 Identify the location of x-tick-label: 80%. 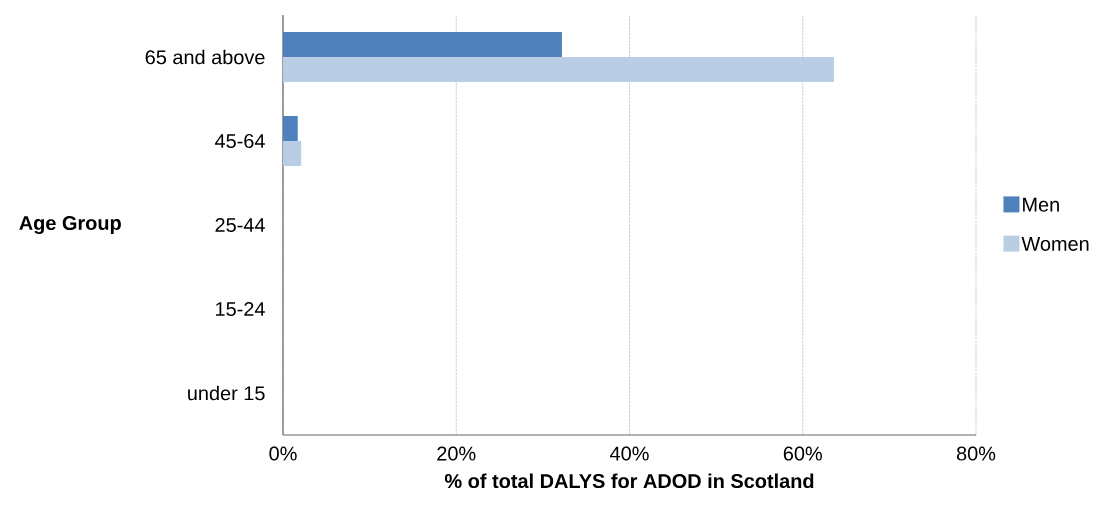
(976, 453).